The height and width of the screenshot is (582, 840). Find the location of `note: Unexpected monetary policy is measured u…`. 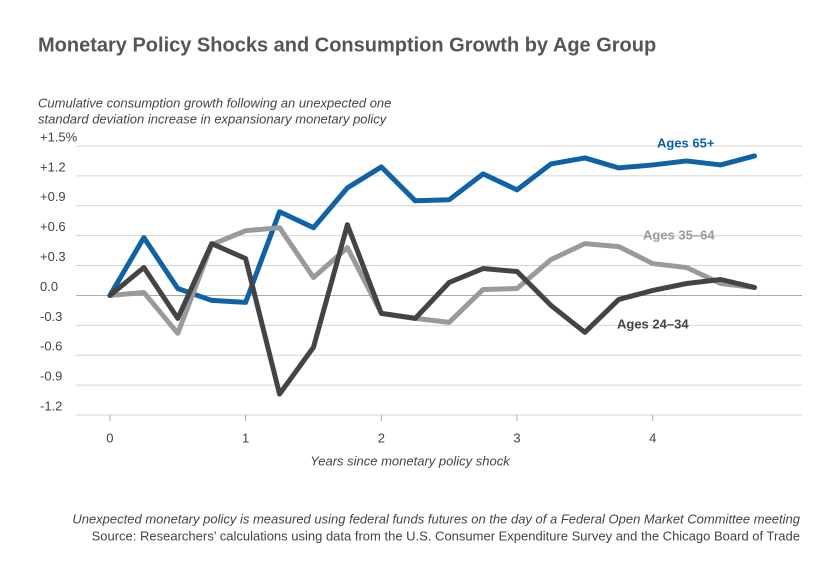

note: Unexpected monetary policy is measured u… is located at coordinates (436, 518).